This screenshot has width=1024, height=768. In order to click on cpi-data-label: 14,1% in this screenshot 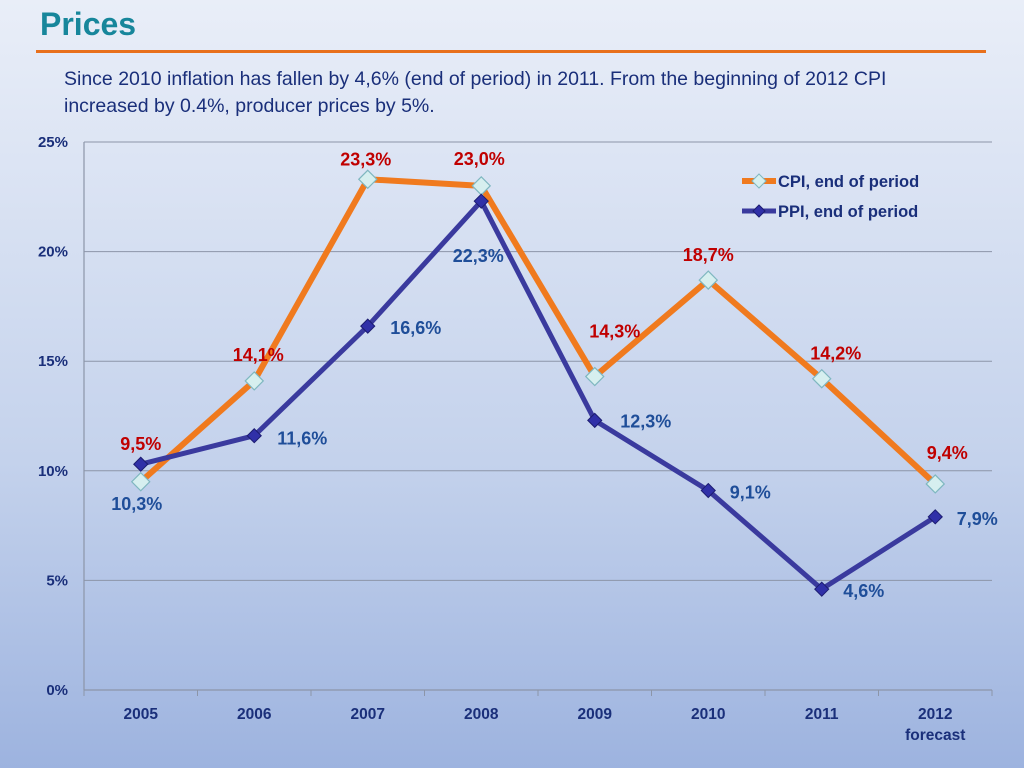, I will do `click(258, 355)`.